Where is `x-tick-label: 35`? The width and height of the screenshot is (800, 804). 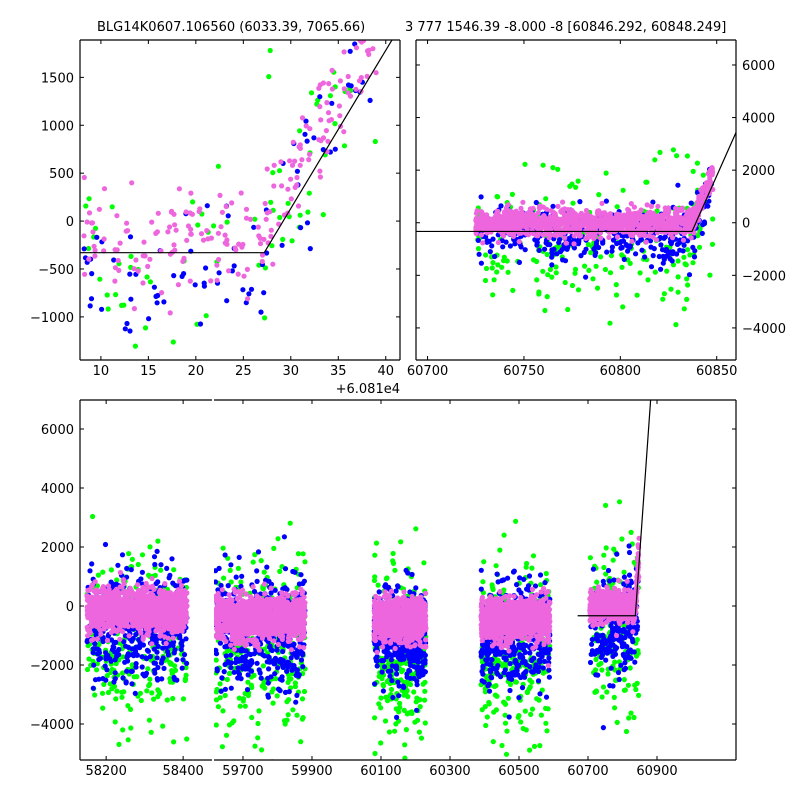 x-tick-label: 35 is located at coordinates (338, 371).